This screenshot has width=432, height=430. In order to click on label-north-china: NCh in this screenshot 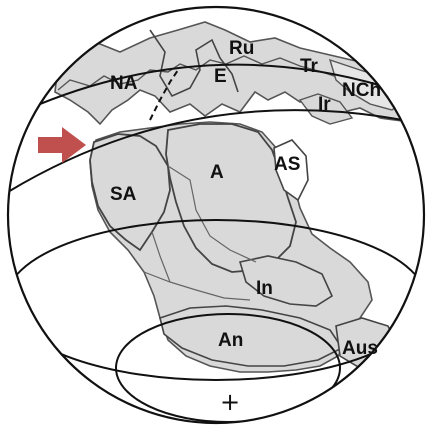, I will do `click(361, 90)`.